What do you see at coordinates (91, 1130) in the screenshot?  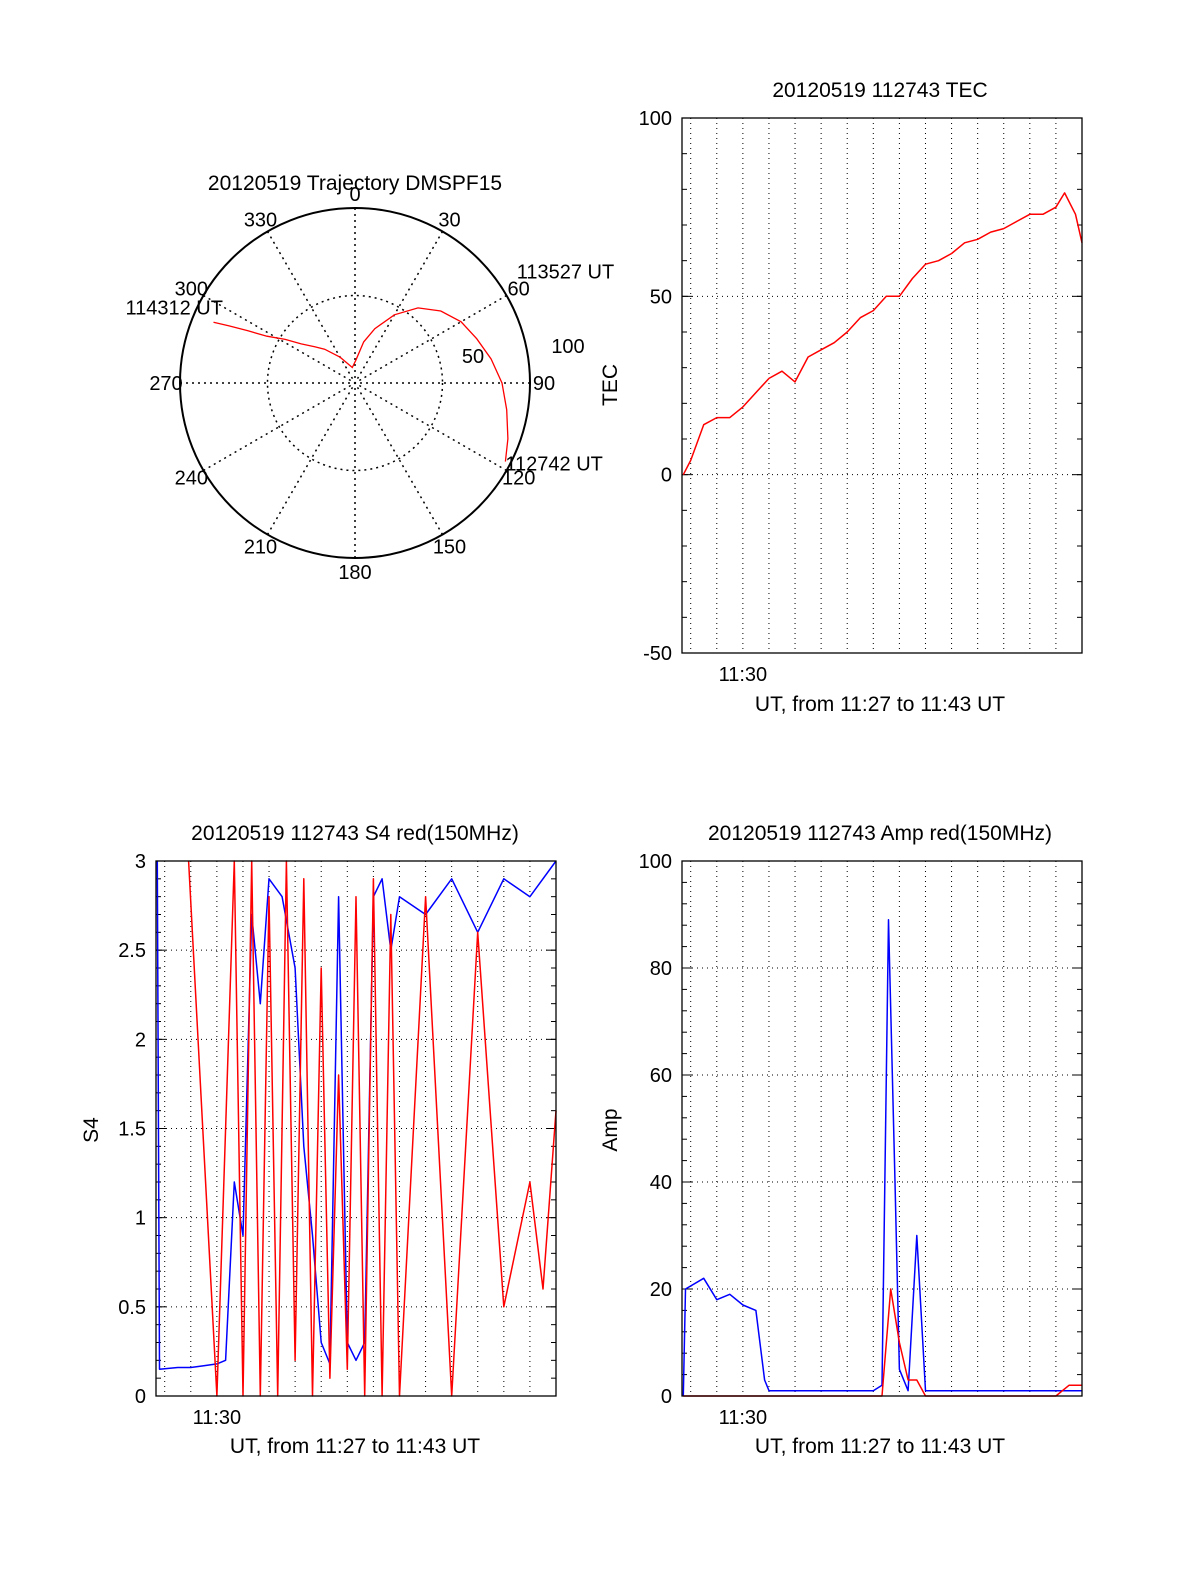 I see `s4-ylabel: S4` at bounding box center [91, 1130].